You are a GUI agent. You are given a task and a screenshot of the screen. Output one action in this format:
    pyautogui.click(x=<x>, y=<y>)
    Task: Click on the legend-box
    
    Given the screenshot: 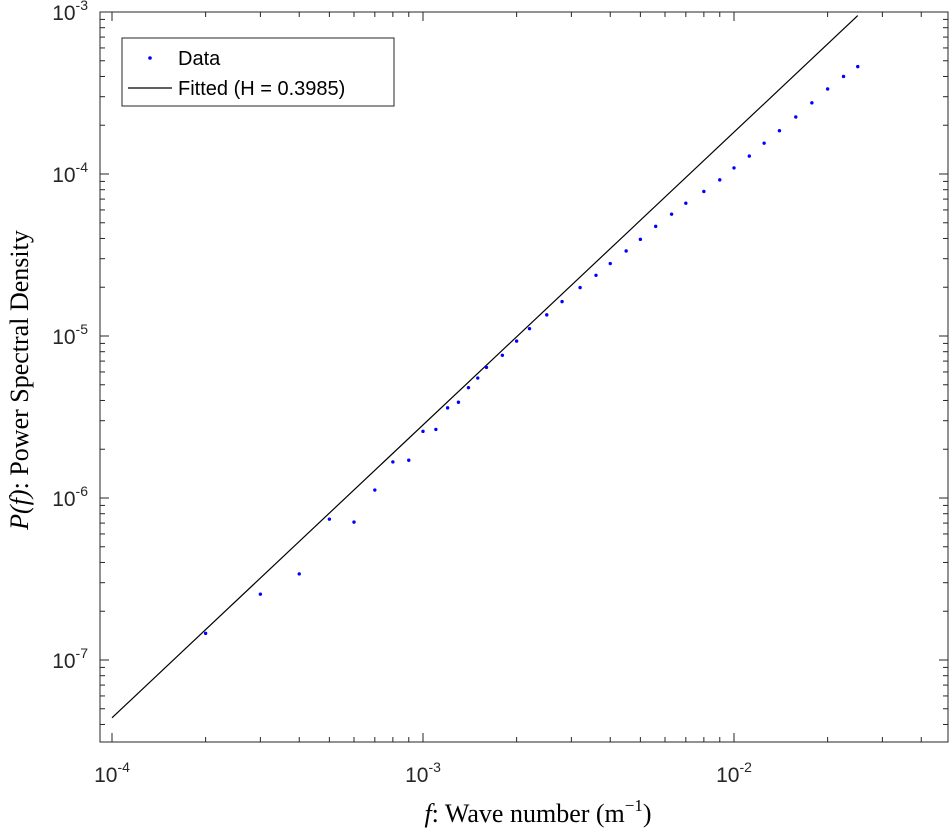 What is the action you would take?
    pyautogui.click(x=258, y=72)
    